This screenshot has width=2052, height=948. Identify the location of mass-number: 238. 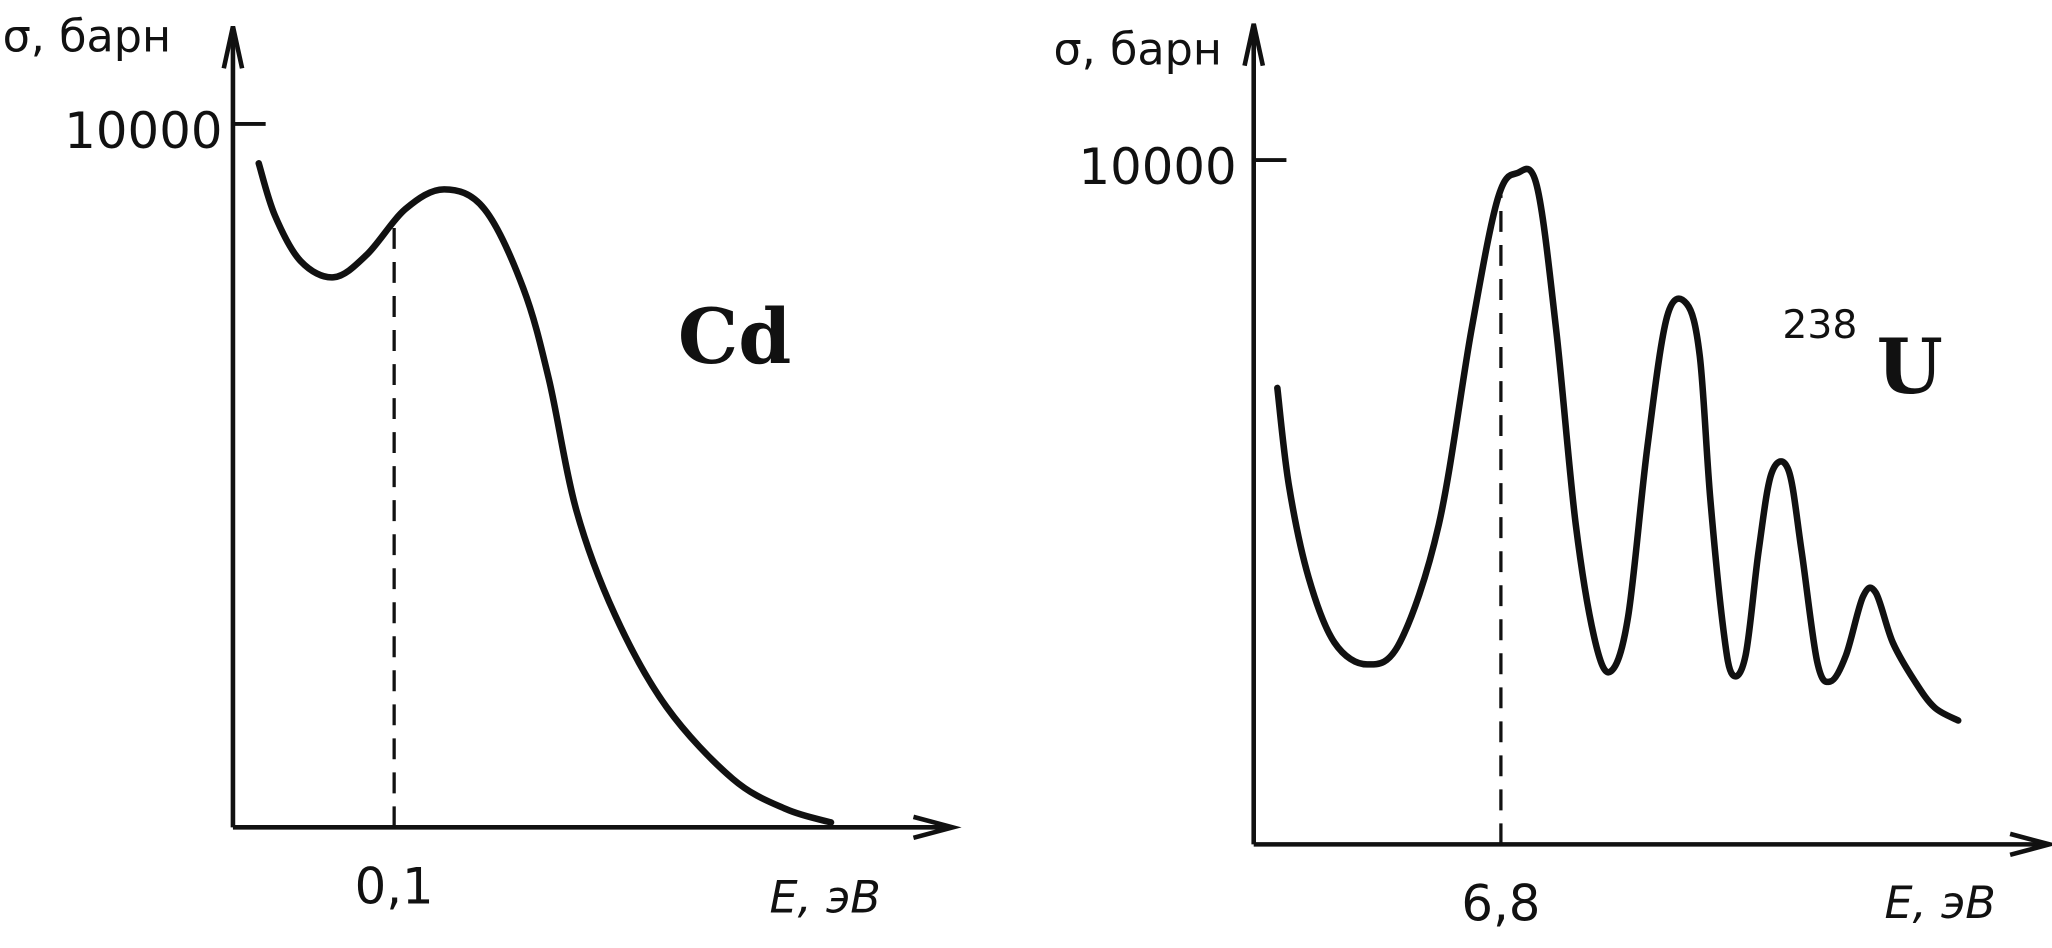
(1819, 325).